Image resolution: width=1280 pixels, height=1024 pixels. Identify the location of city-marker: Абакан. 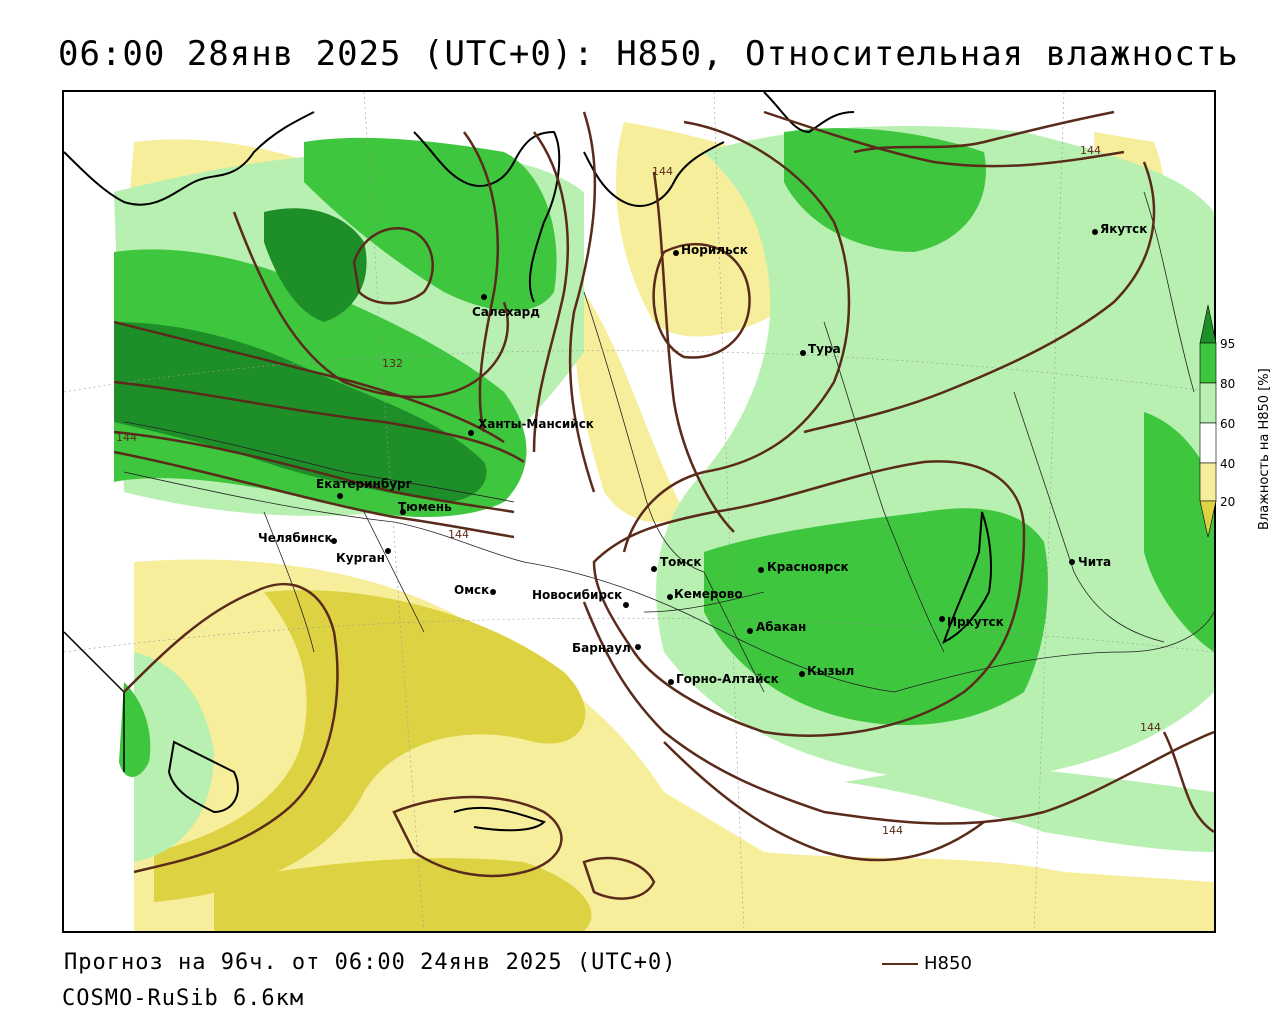
(776, 627).